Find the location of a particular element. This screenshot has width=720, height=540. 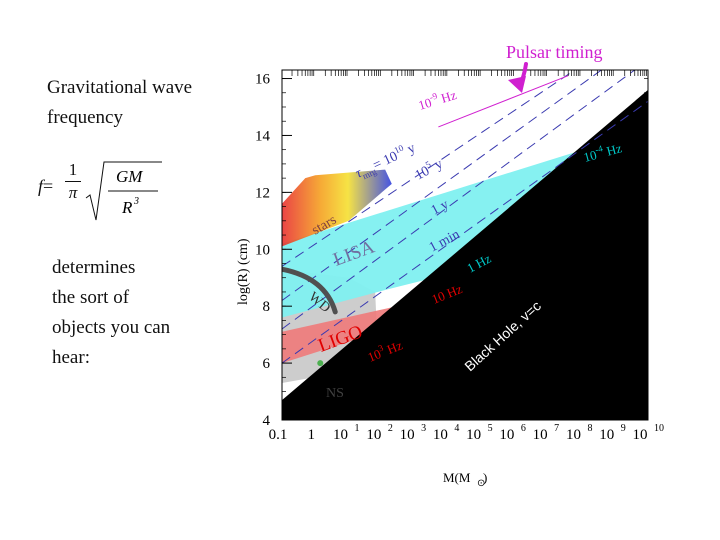

formula-sqrt: GM R 3 is located at coordinates (123, 191).